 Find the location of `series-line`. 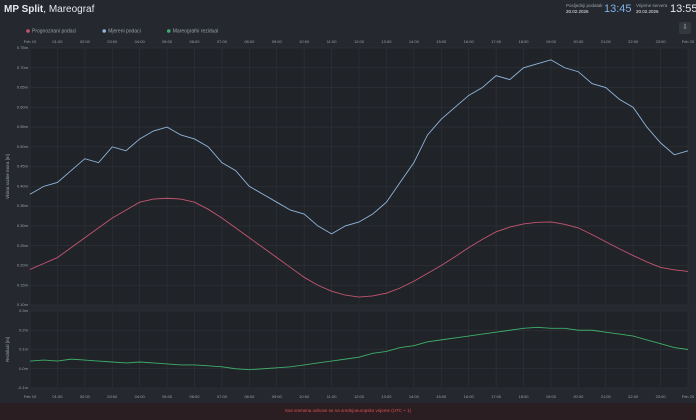

series-line is located at coordinates (359, 348).